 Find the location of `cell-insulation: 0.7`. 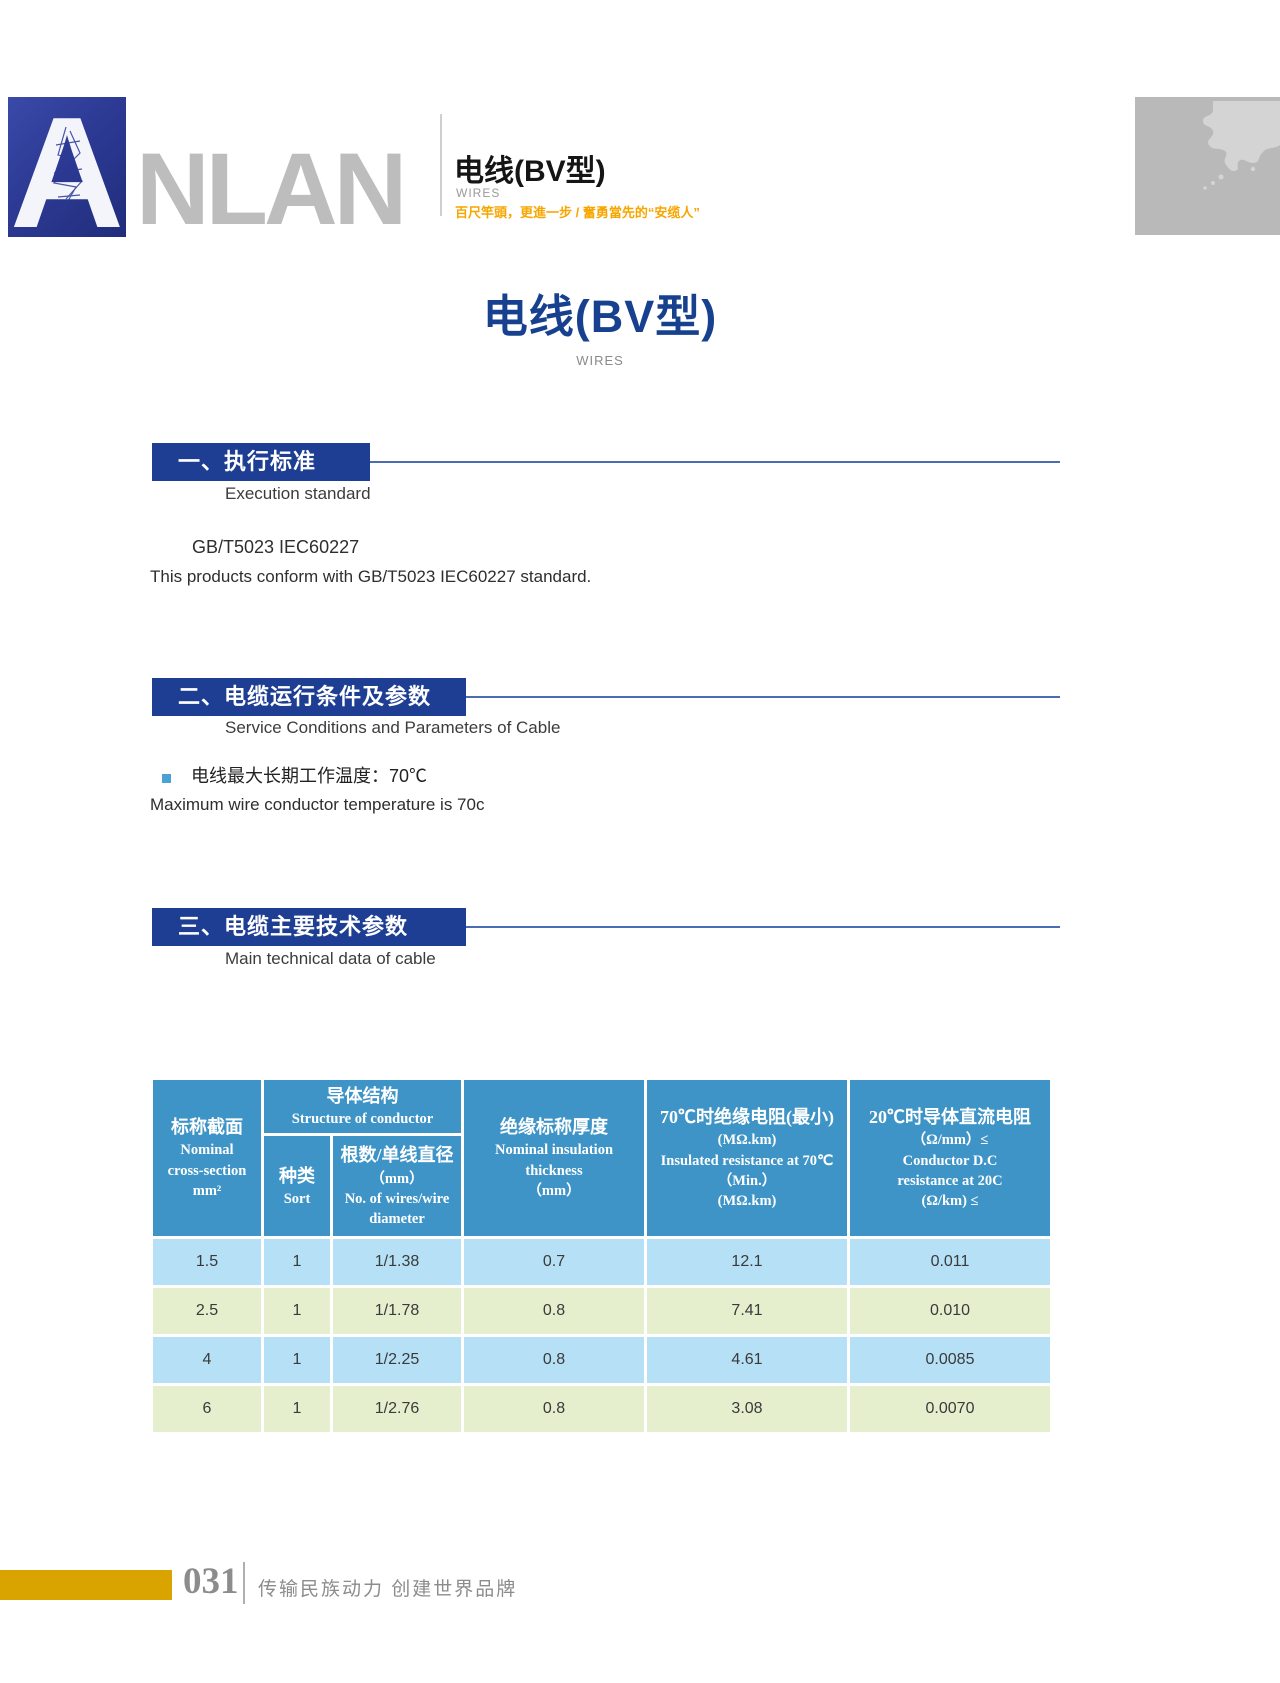

cell-insulation: 0.7 is located at coordinates (554, 1262).